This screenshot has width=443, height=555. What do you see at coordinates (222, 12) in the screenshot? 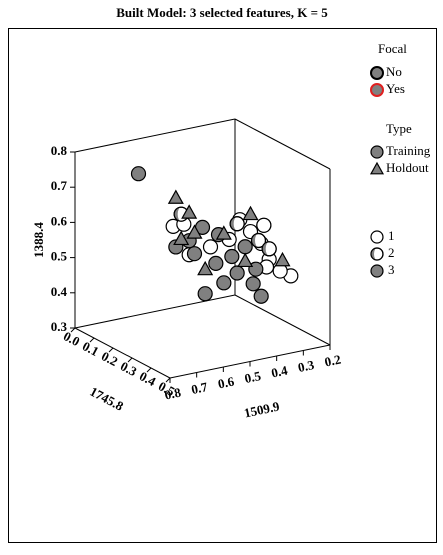
I see `chart-title: Built Model: 3 selected features, K = 5` at bounding box center [222, 12].